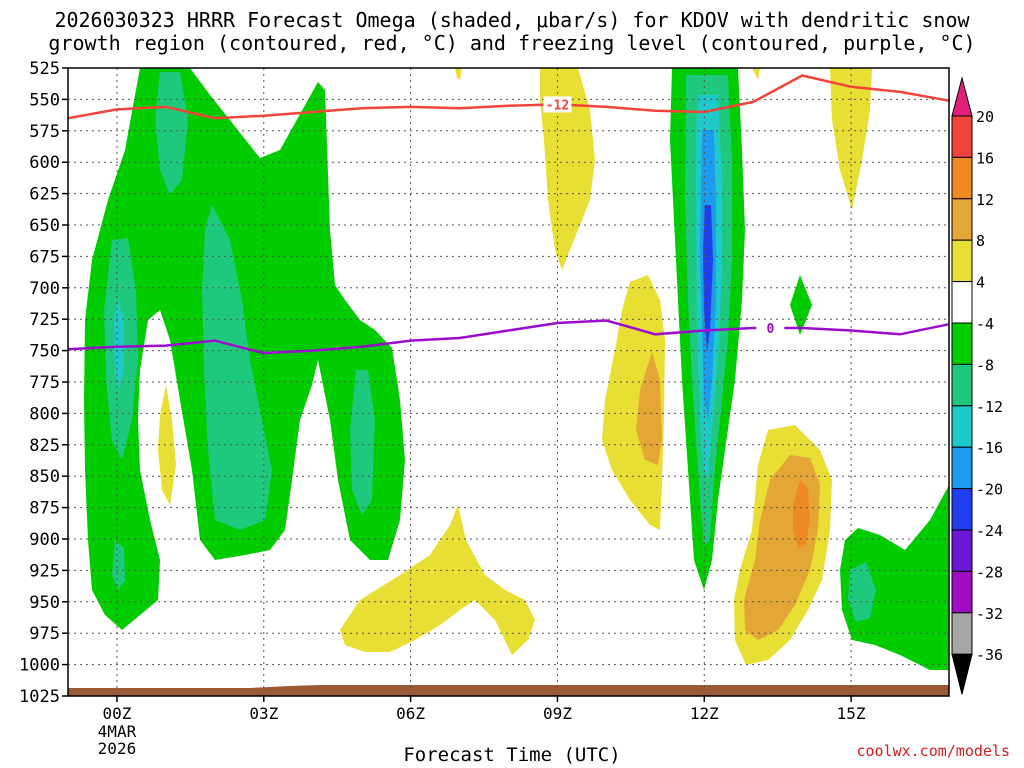  I want to click on y-tick-label: 675, so click(44, 257).